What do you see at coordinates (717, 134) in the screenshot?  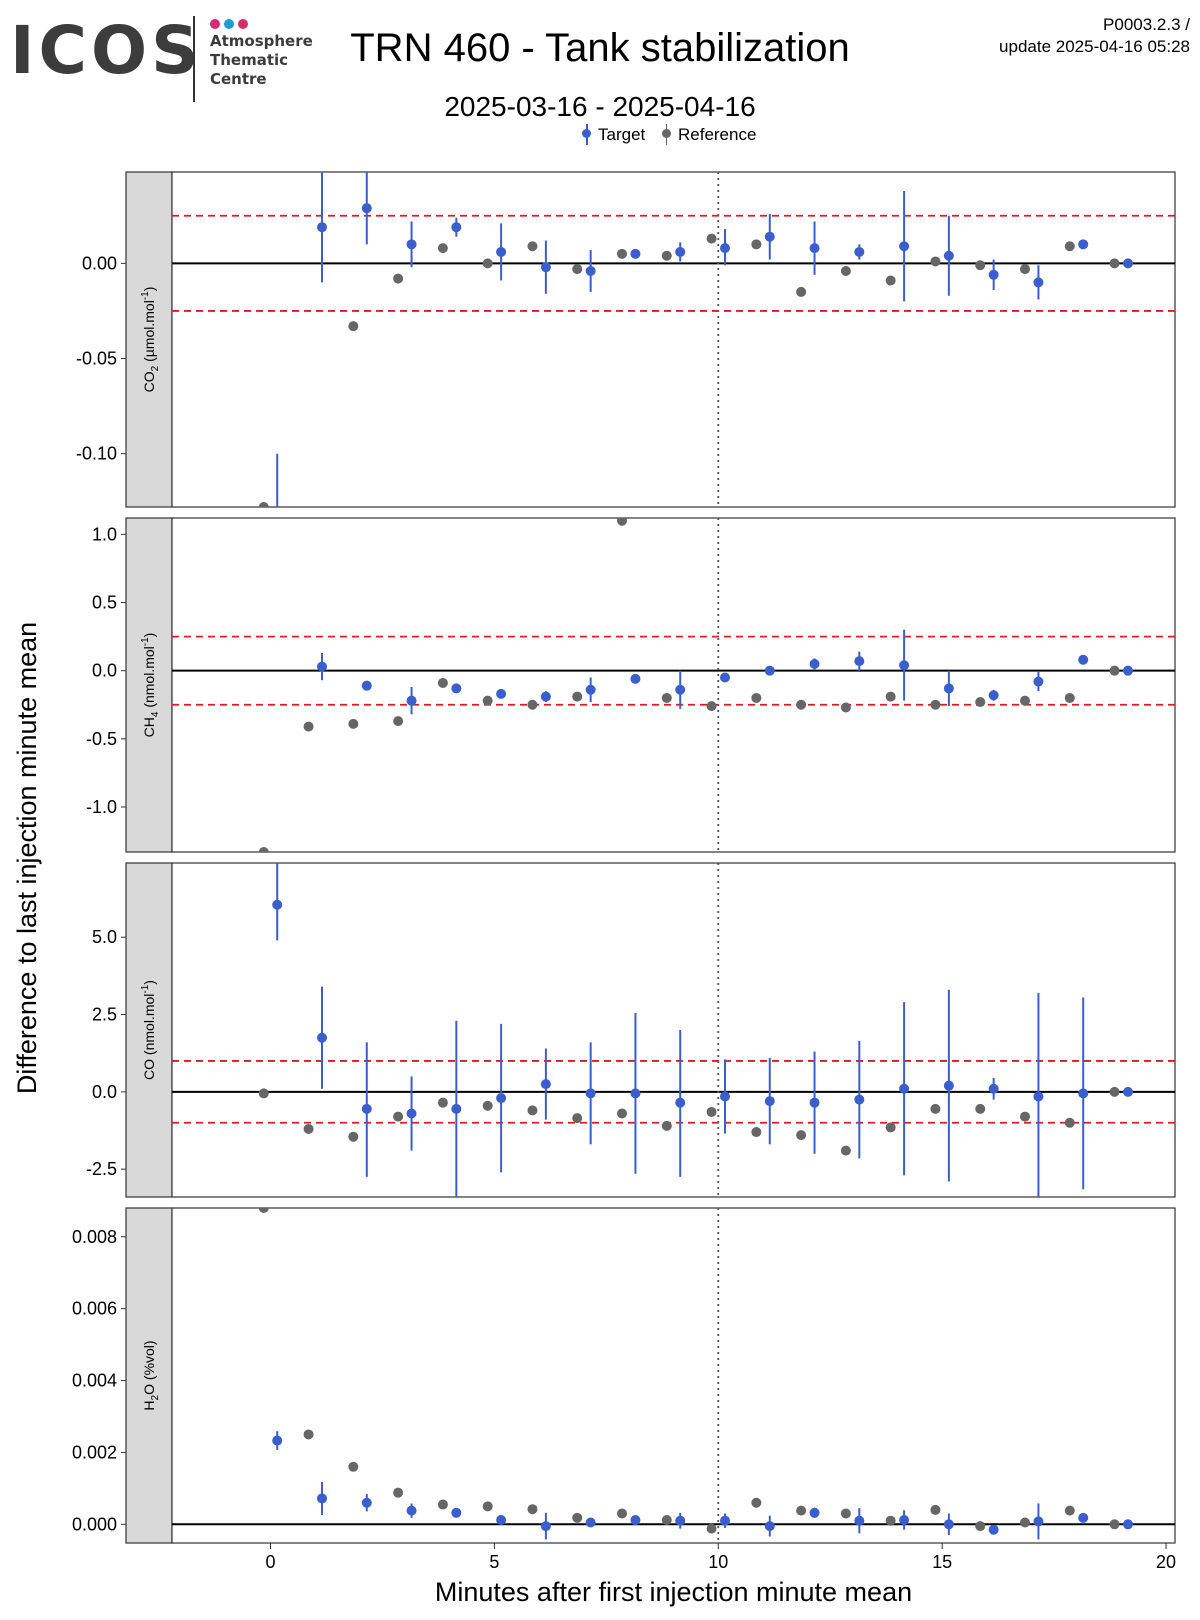 I see `legend-reference-label: Reference` at bounding box center [717, 134].